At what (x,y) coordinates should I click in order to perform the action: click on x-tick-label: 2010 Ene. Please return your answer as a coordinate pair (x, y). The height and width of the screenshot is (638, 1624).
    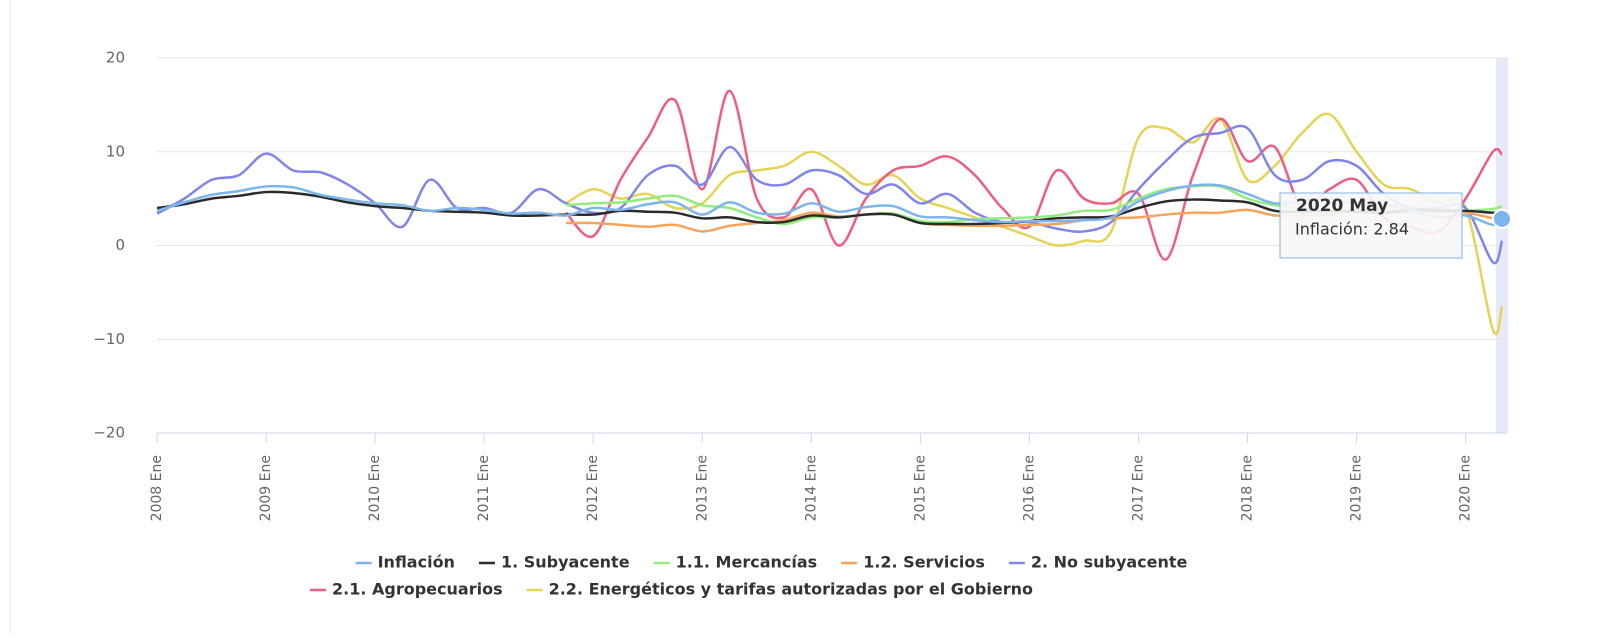
    Looking at the image, I should click on (375, 488).